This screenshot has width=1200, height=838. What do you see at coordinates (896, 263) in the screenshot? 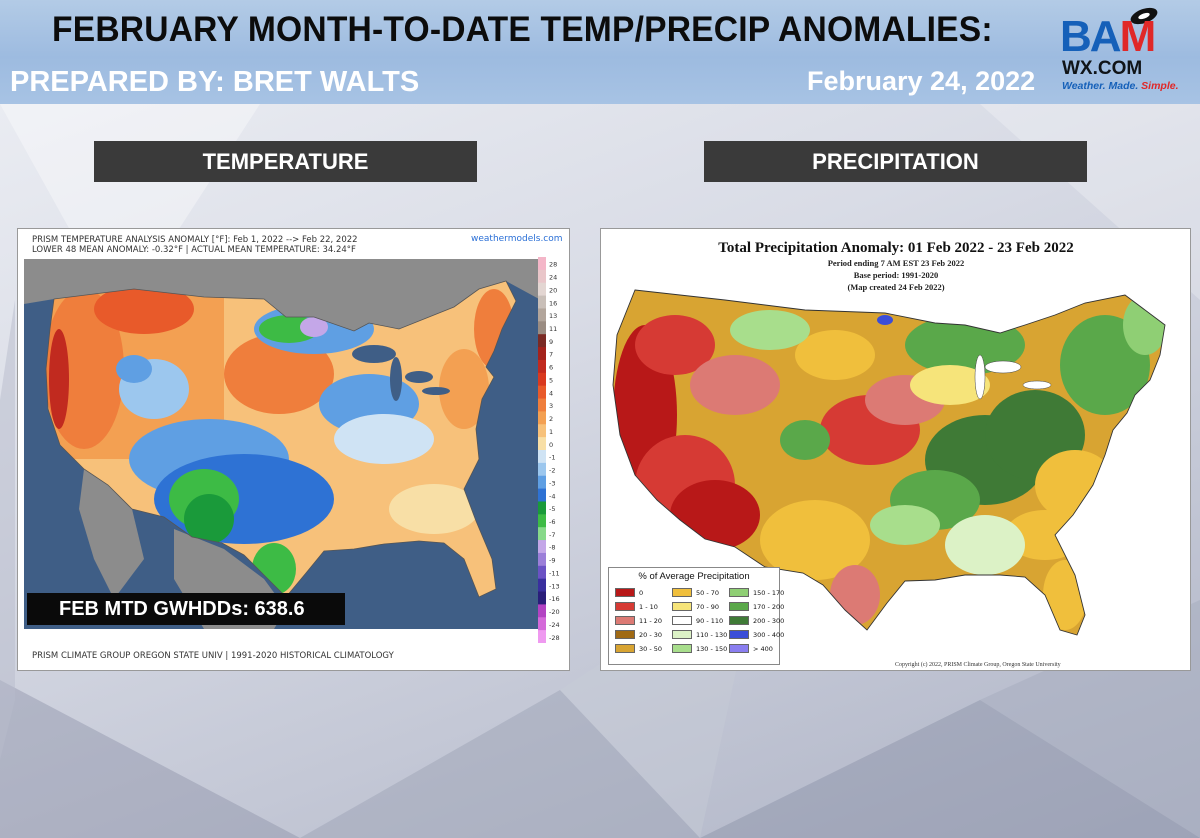
I see `precip-map-subtitle-period: Period ending 7 AM EST 23 Feb 2022` at bounding box center [896, 263].